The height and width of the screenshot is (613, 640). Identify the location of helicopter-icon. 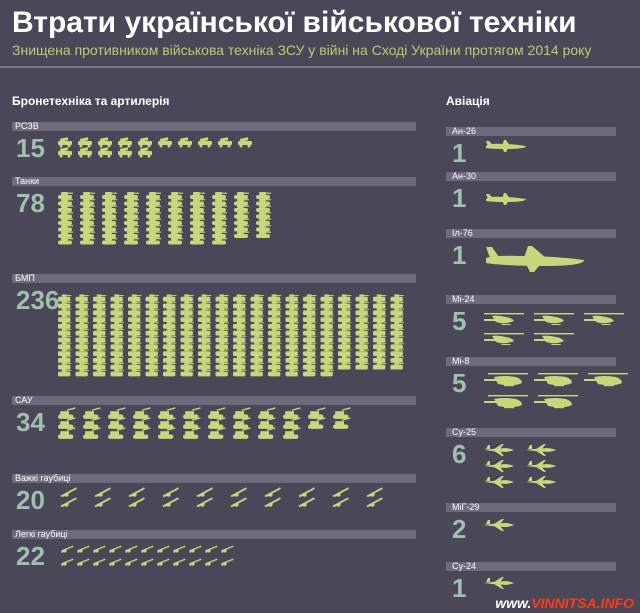
(556, 380).